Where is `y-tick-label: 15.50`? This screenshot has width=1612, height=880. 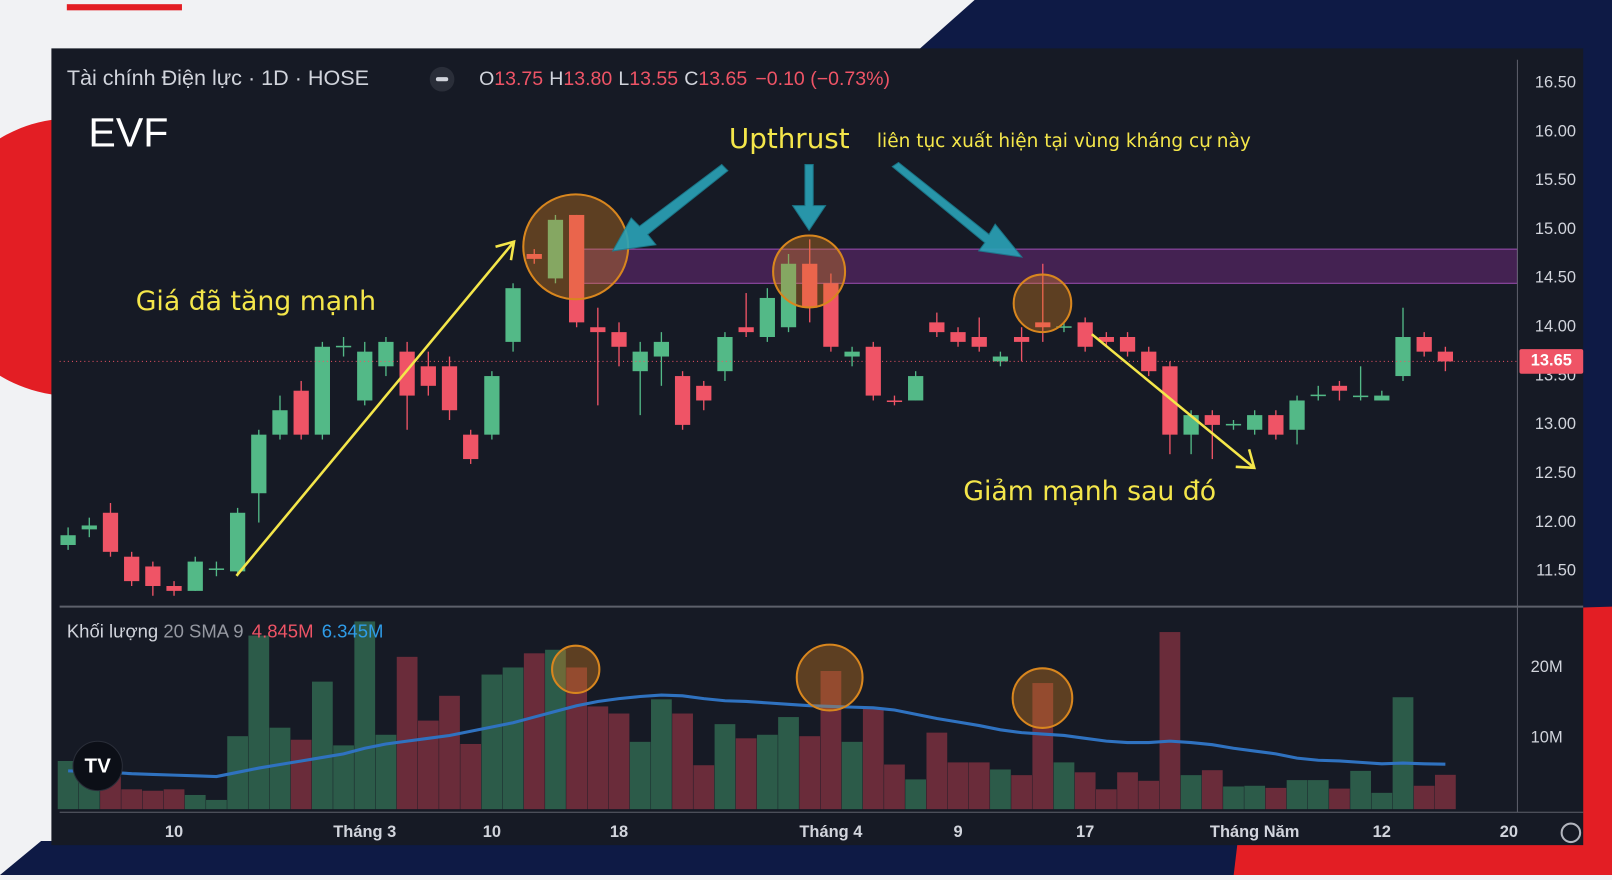 y-tick-label: 15.50 is located at coordinates (1555, 180).